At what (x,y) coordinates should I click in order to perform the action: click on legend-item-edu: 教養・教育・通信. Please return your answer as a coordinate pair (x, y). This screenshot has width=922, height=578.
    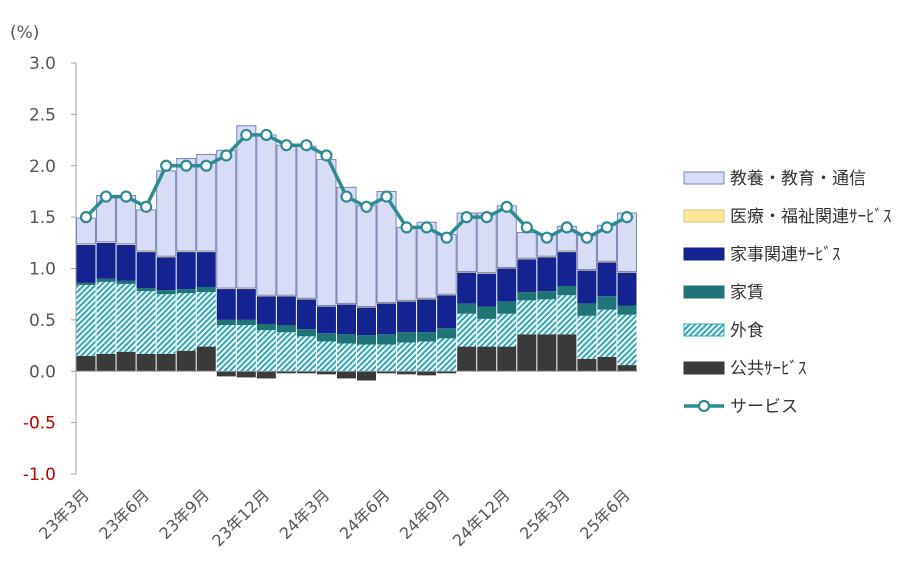
    Looking at the image, I should click on (774, 179).